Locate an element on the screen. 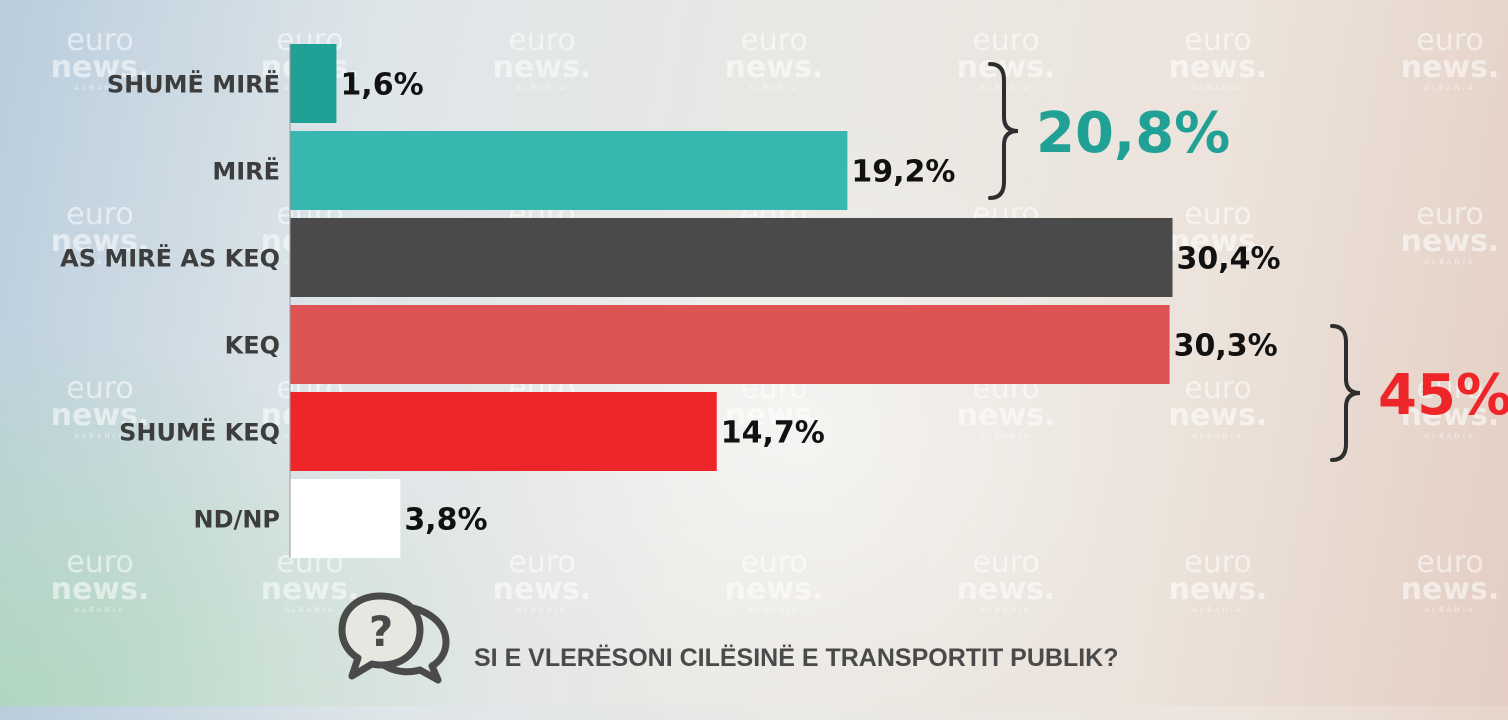 This screenshot has width=1508, height=720. category-label: SHUMË KEQ is located at coordinates (199, 432).